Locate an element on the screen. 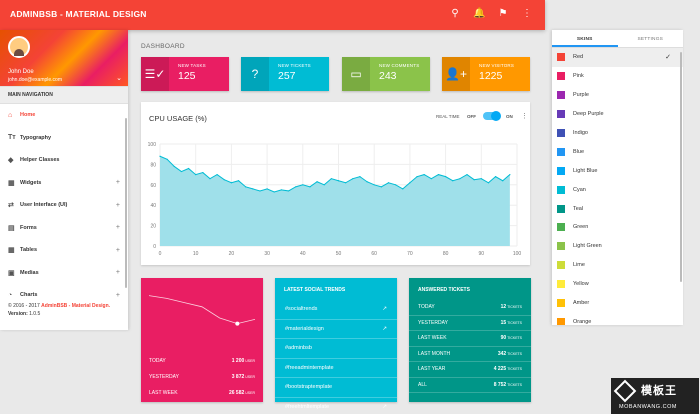  x-tick-label: 10 is located at coordinates (196, 254).